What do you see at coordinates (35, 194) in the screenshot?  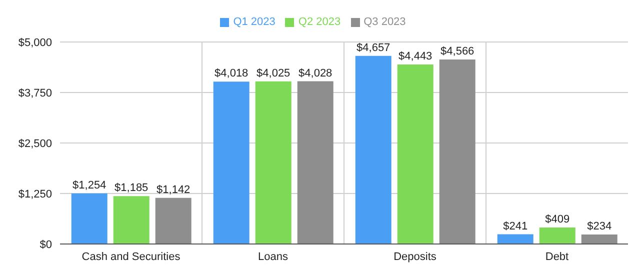 I see `y-tick-label: $1,250` at bounding box center [35, 194].